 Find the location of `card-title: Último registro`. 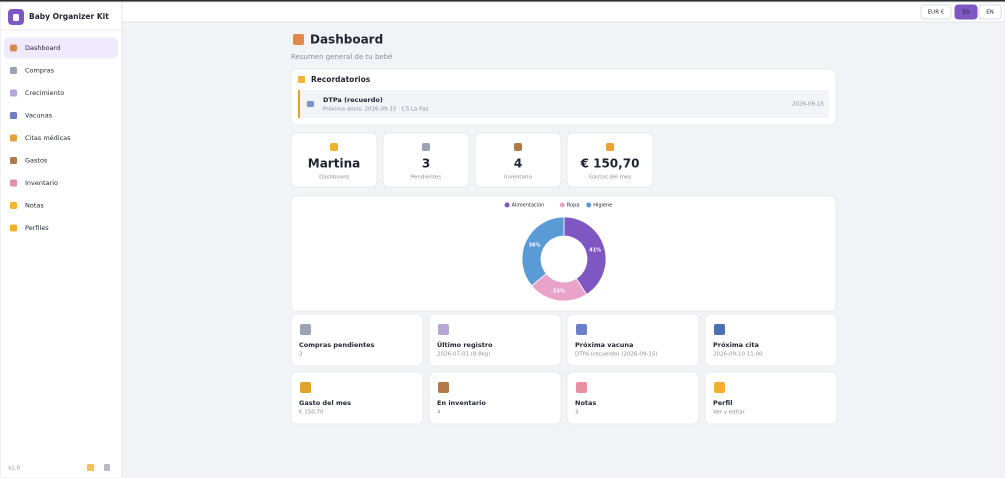

card-title: Último registro is located at coordinates (465, 344).